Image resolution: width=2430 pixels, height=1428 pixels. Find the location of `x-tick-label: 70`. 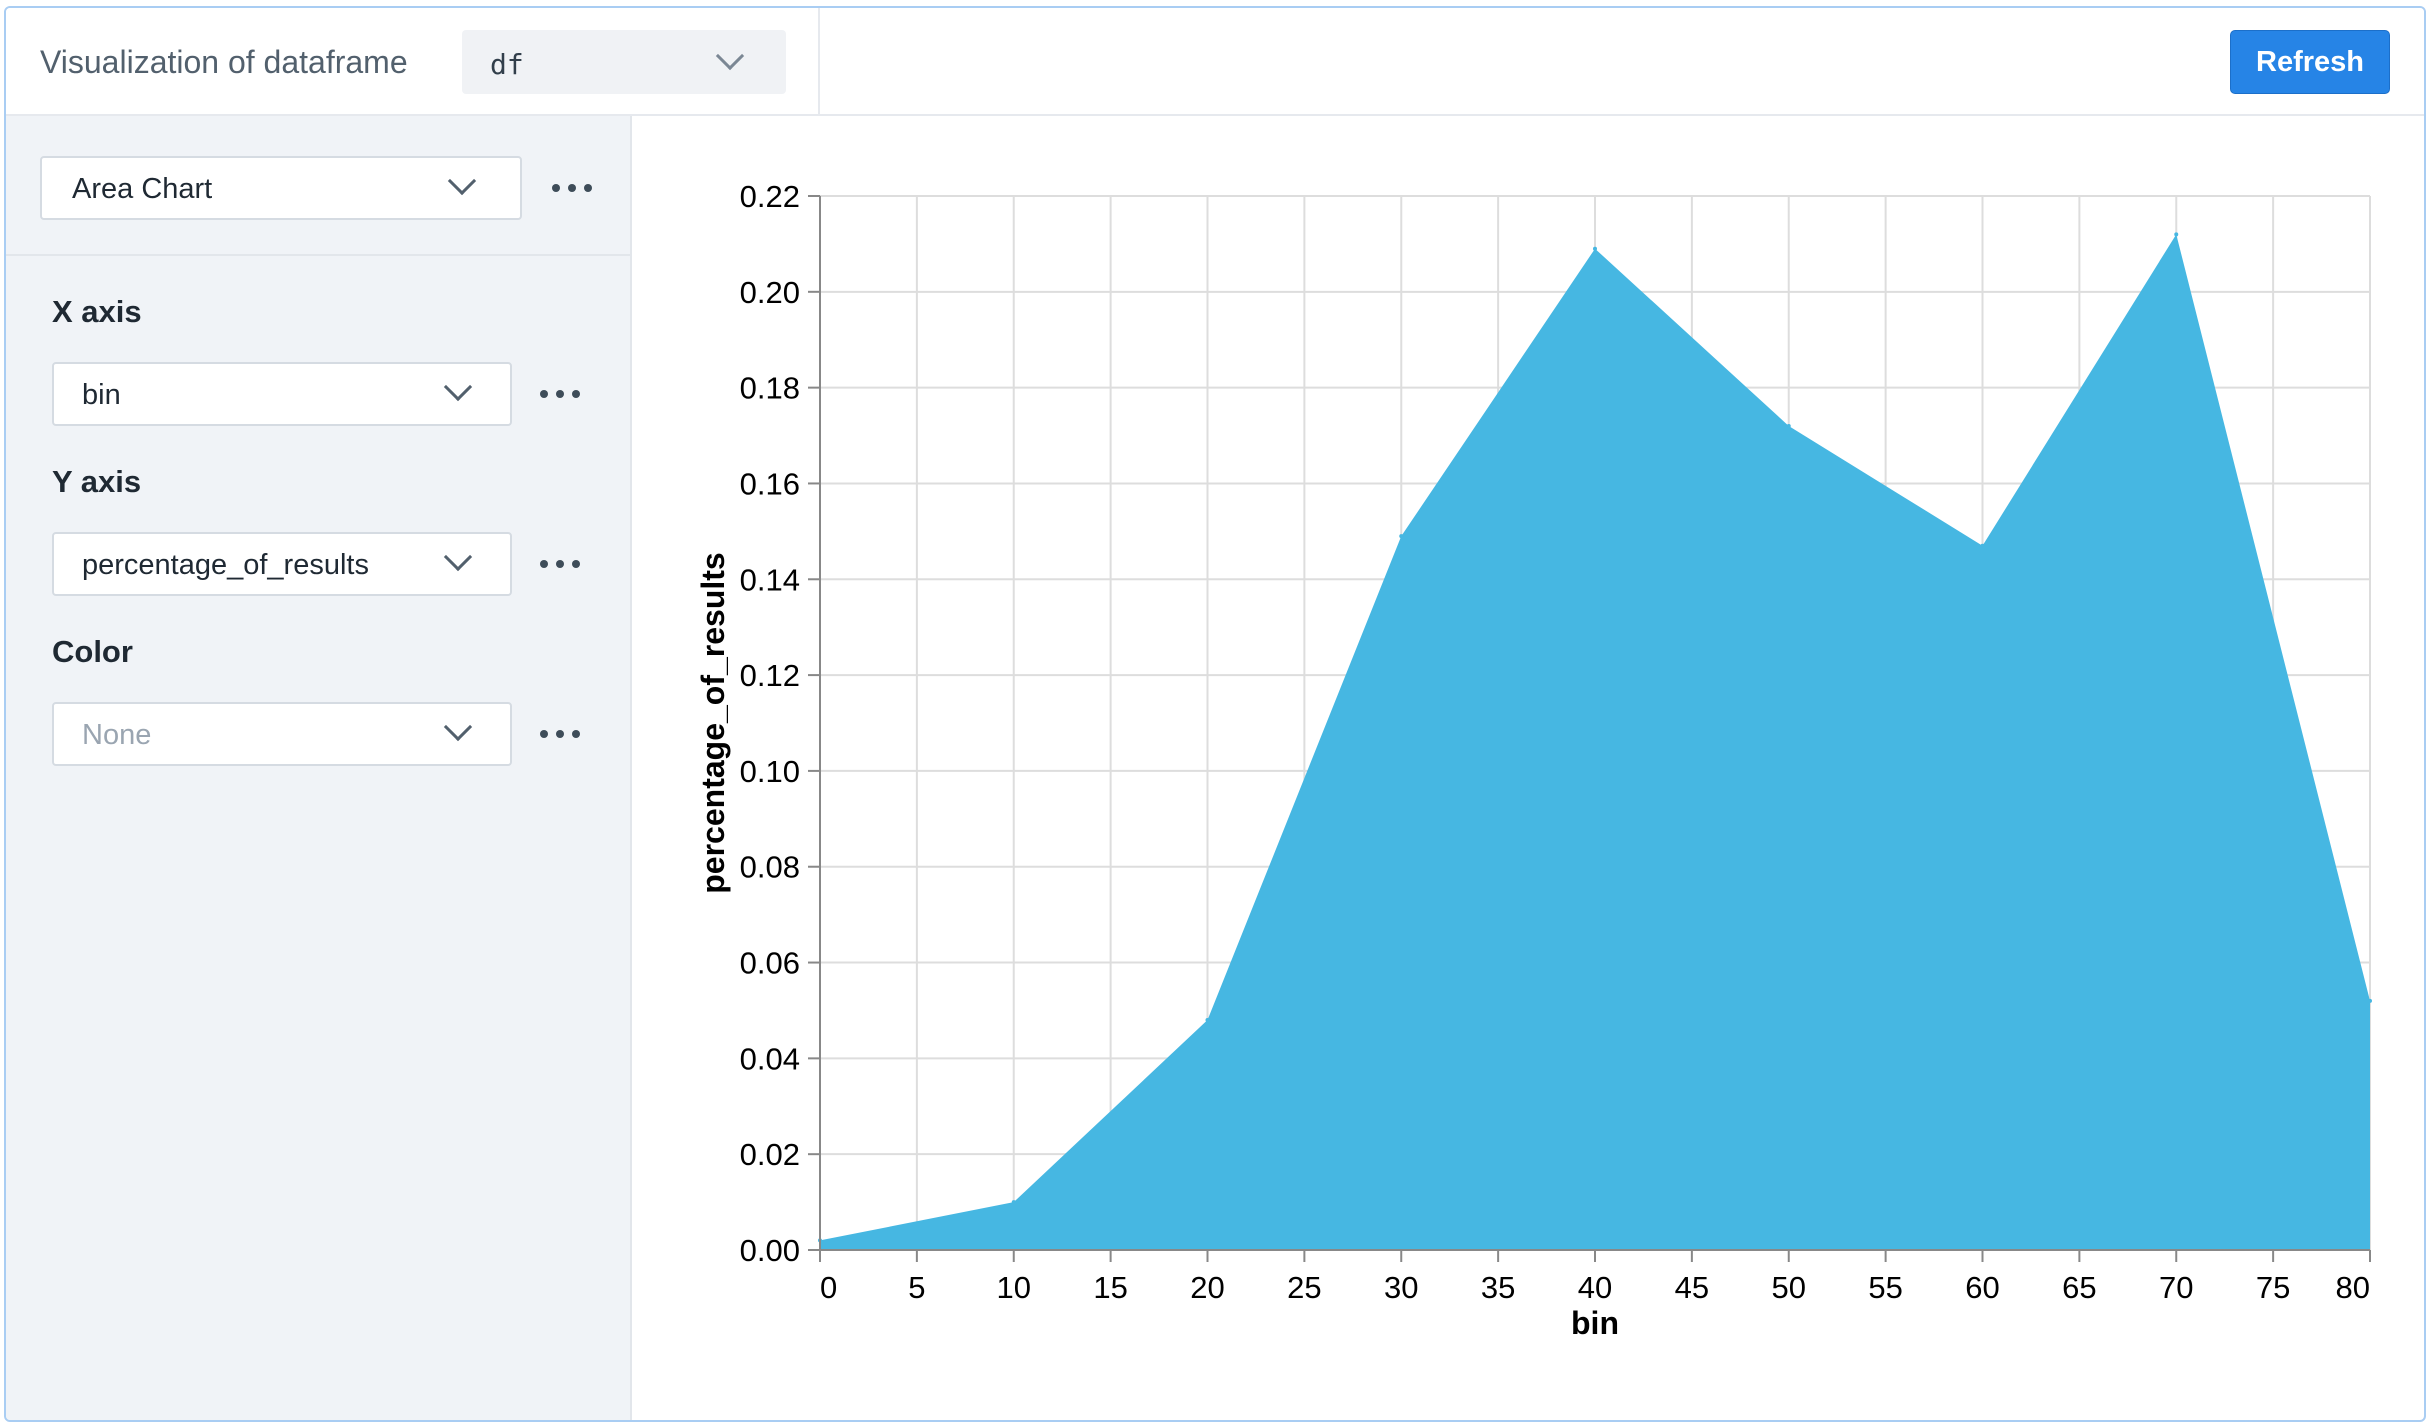

x-tick-label: 70 is located at coordinates (2176, 1287).